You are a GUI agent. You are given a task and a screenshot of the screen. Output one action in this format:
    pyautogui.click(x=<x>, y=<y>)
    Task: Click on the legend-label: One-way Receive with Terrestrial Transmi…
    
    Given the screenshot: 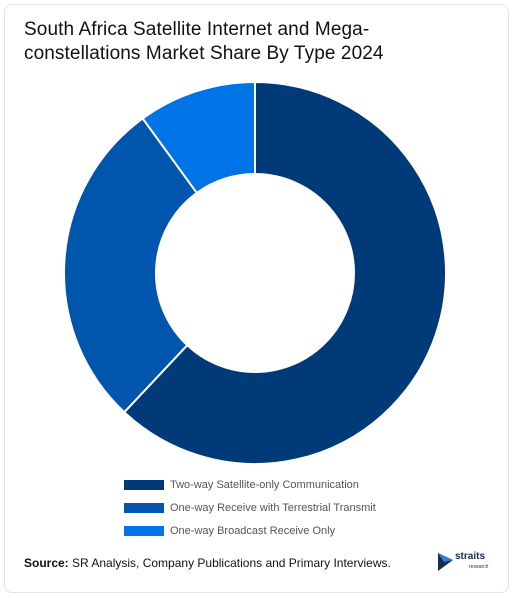 What is the action you would take?
    pyautogui.click(x=273, y=507)
    